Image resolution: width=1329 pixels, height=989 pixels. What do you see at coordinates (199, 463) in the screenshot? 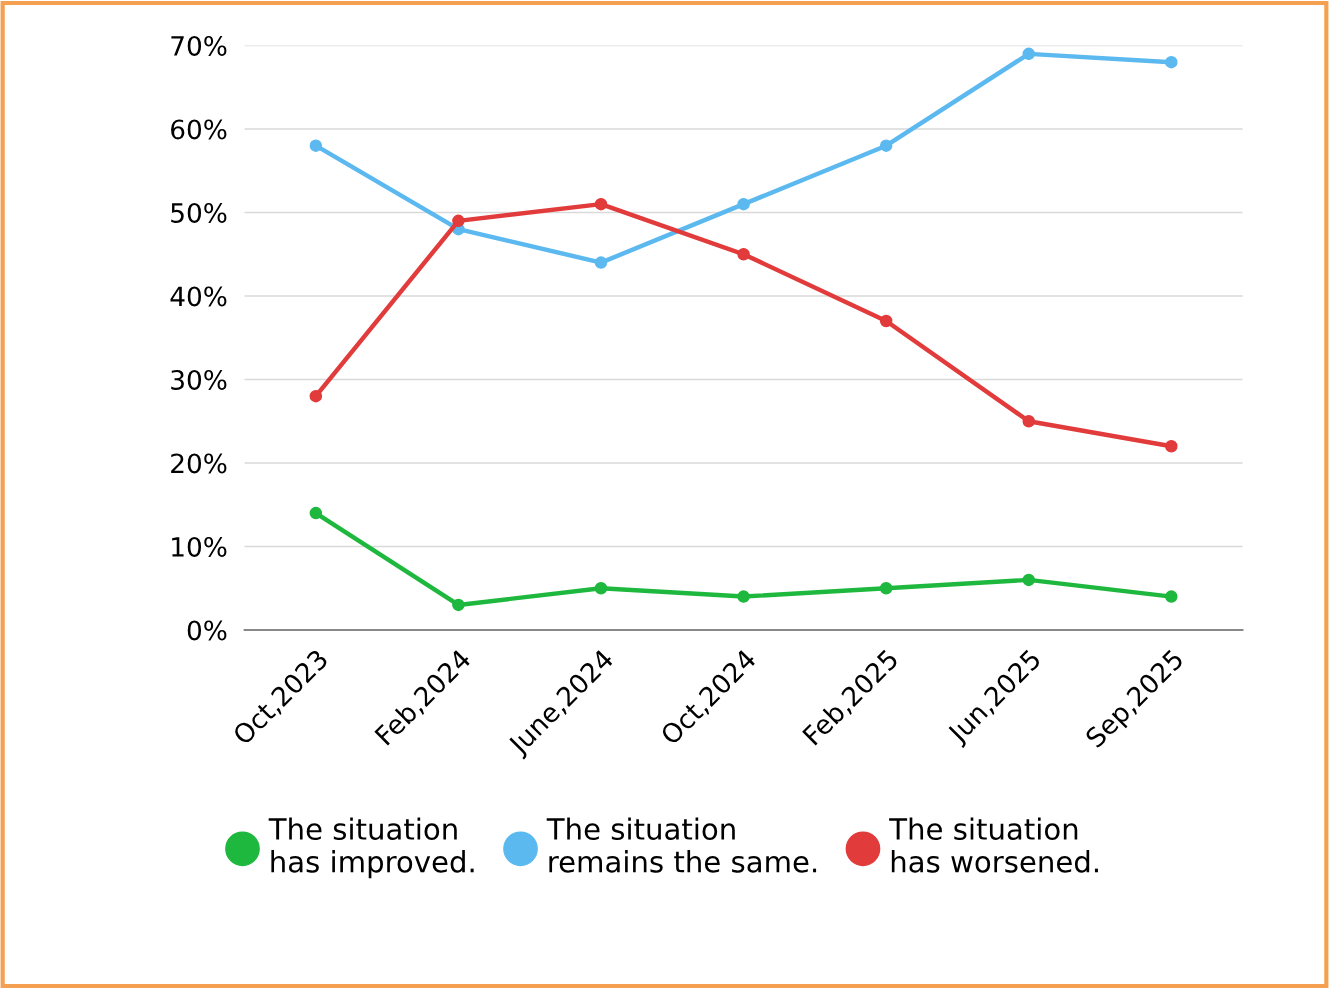
I see `y-tick-label: 20%` at bounding box center [199, 463].